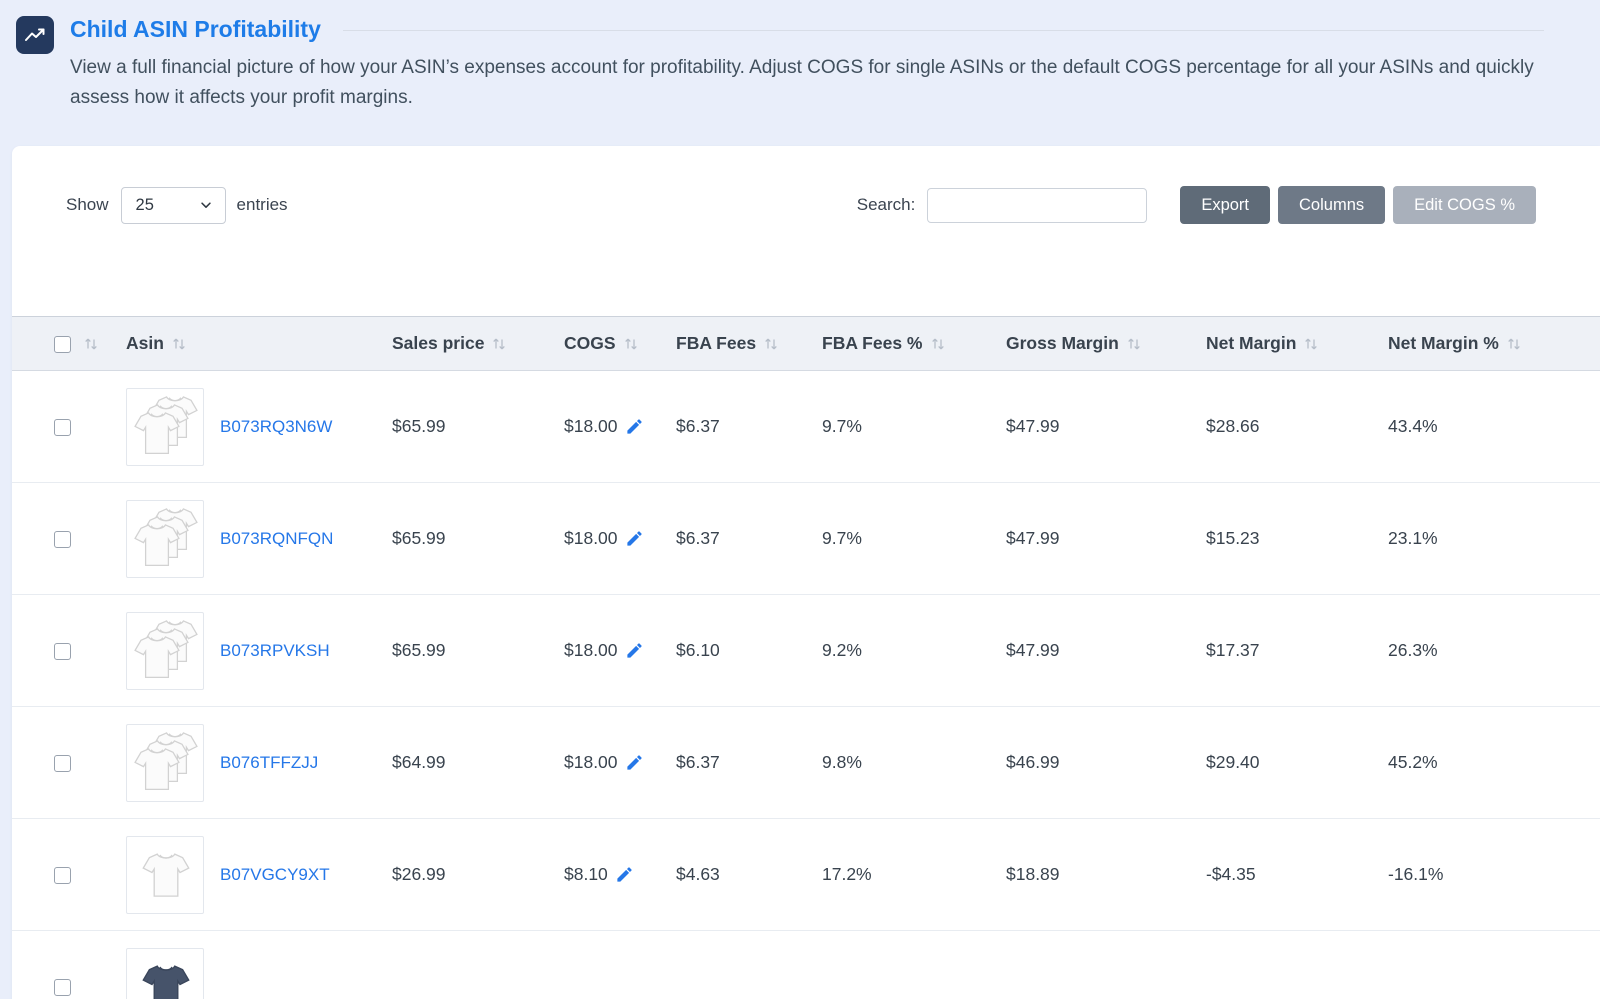  Describe the element at coordinates (262, 205) in the screenshot. I see `entries-label: entries` at that location.